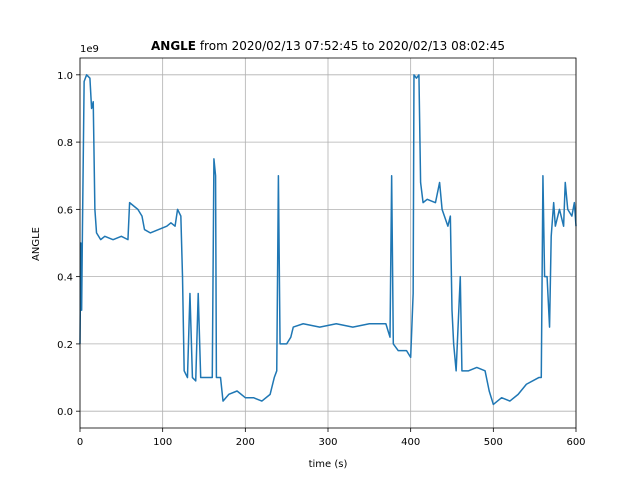 This screenshot has width=640, height=480. I want to click on y-tick-label: 0.0, so click(65, 412).